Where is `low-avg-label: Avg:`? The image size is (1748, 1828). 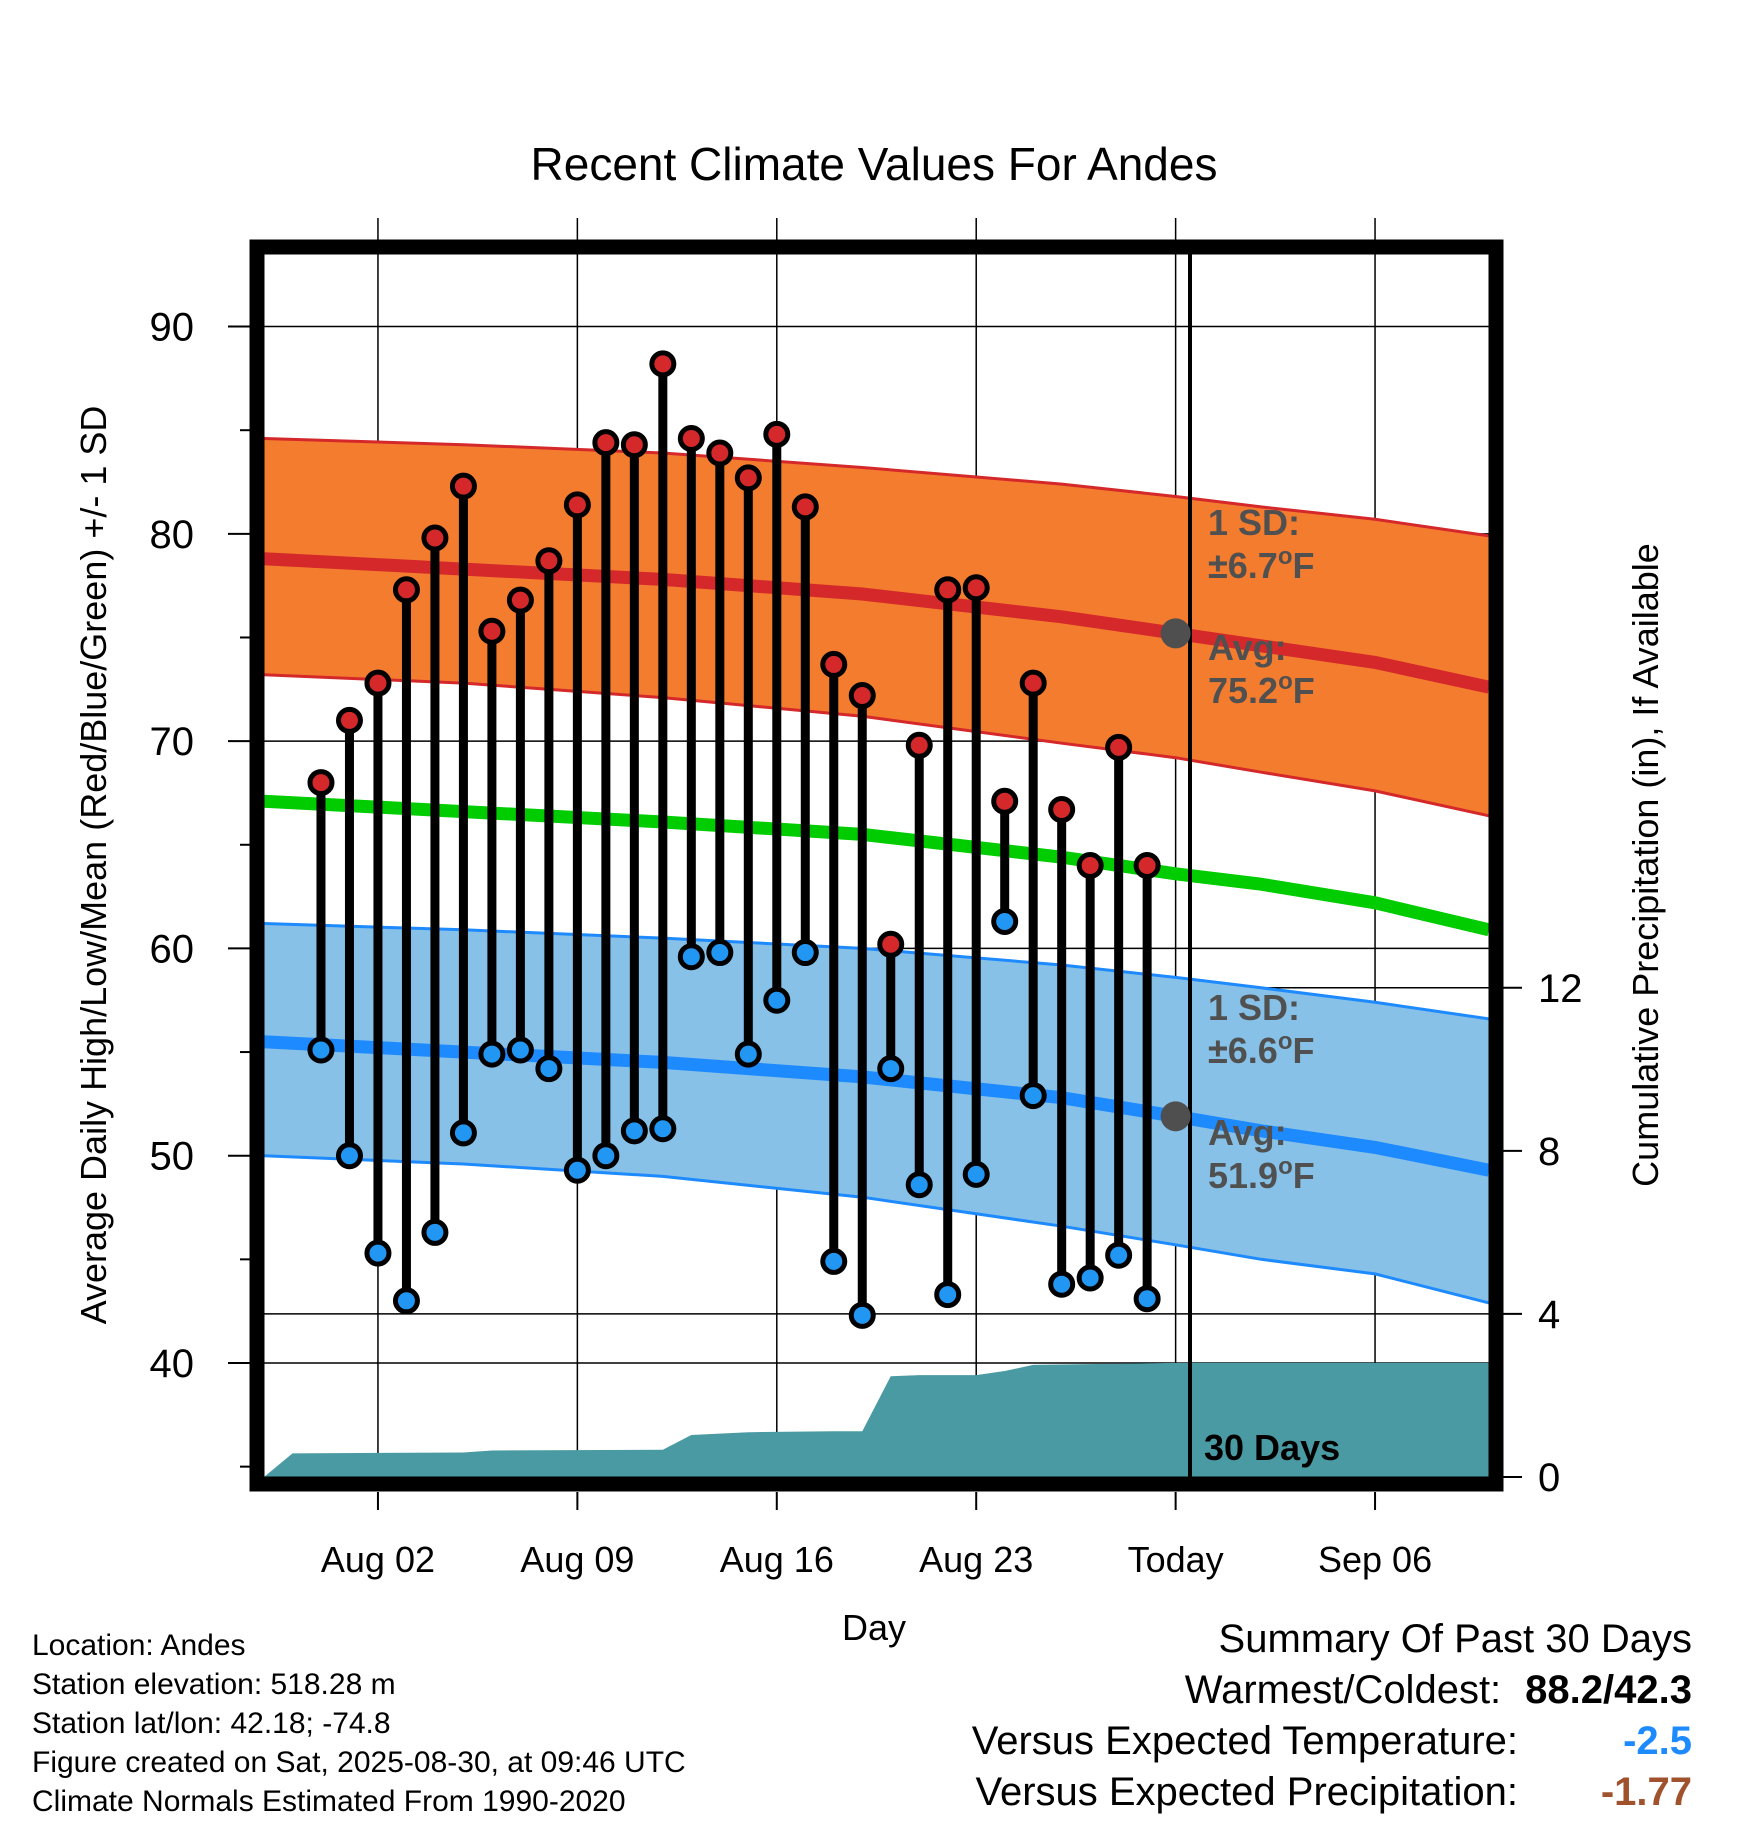 low-avg-label: Avg: is located at coordinates (1247, 1132).